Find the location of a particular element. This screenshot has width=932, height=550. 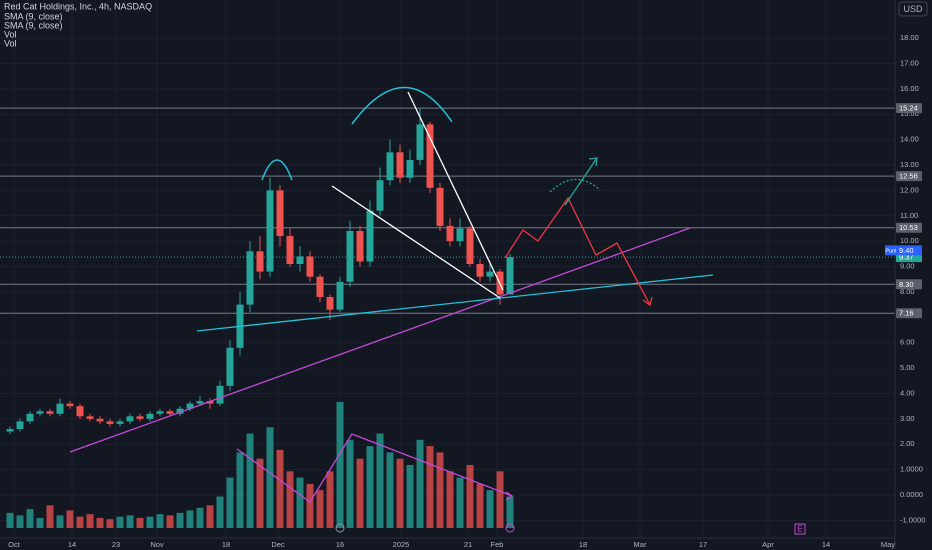

price-marker-label: 9.40 is located at coordinates (906, 250).